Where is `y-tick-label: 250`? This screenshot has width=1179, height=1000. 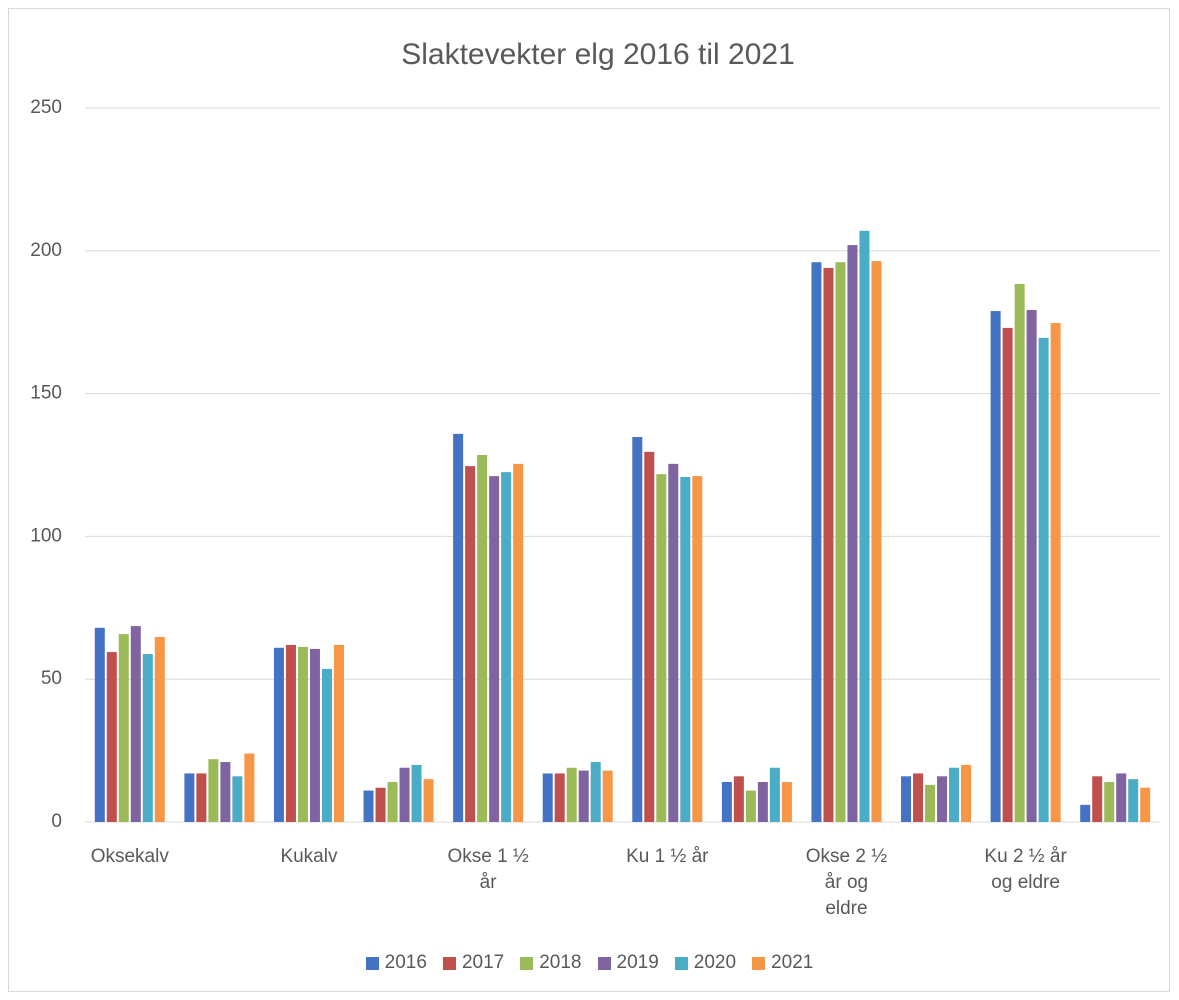 y-tick-label: 250 is located at coordinates (46, 107).